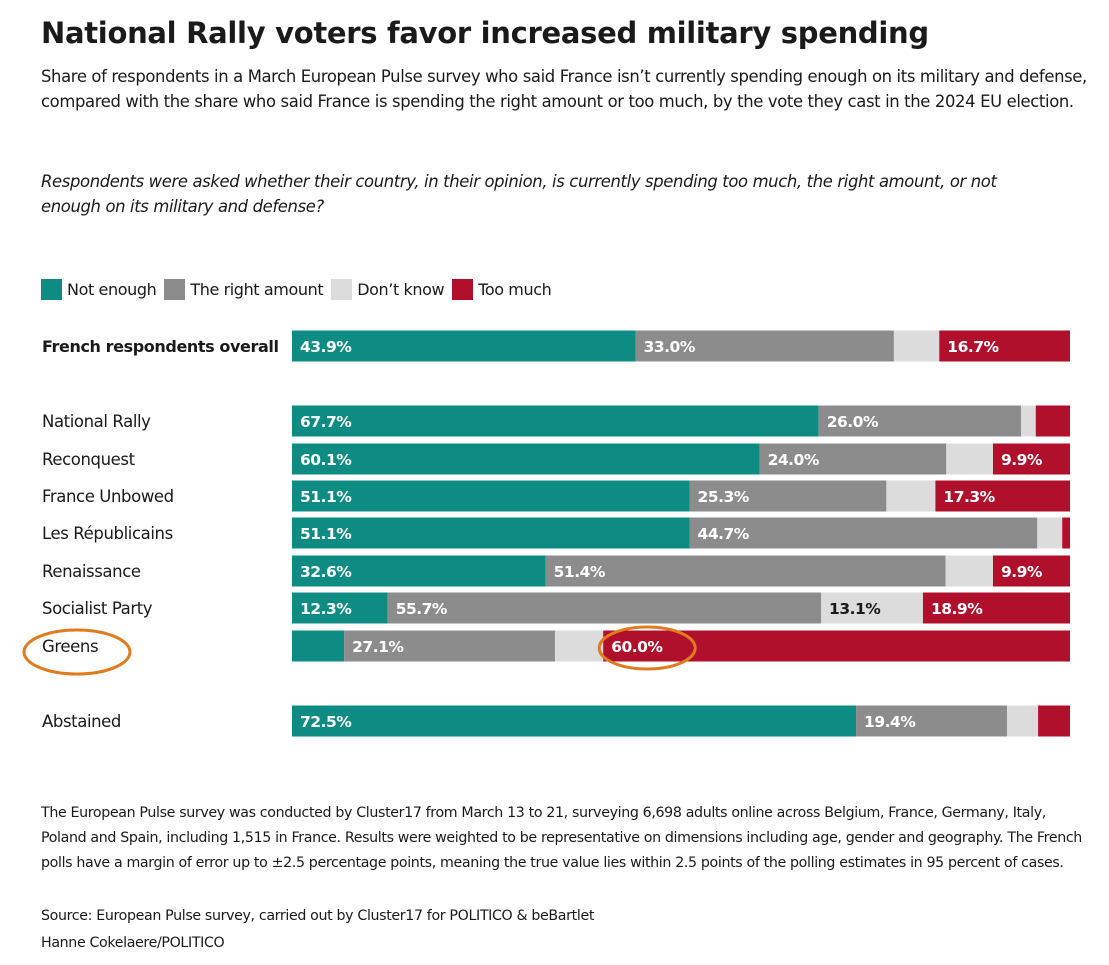 This screenshot has height=965, width=1109. I want to click on bar-row-reconquest: Reconquest 60.1% 24.0% 9.9%, so click(556, 459).